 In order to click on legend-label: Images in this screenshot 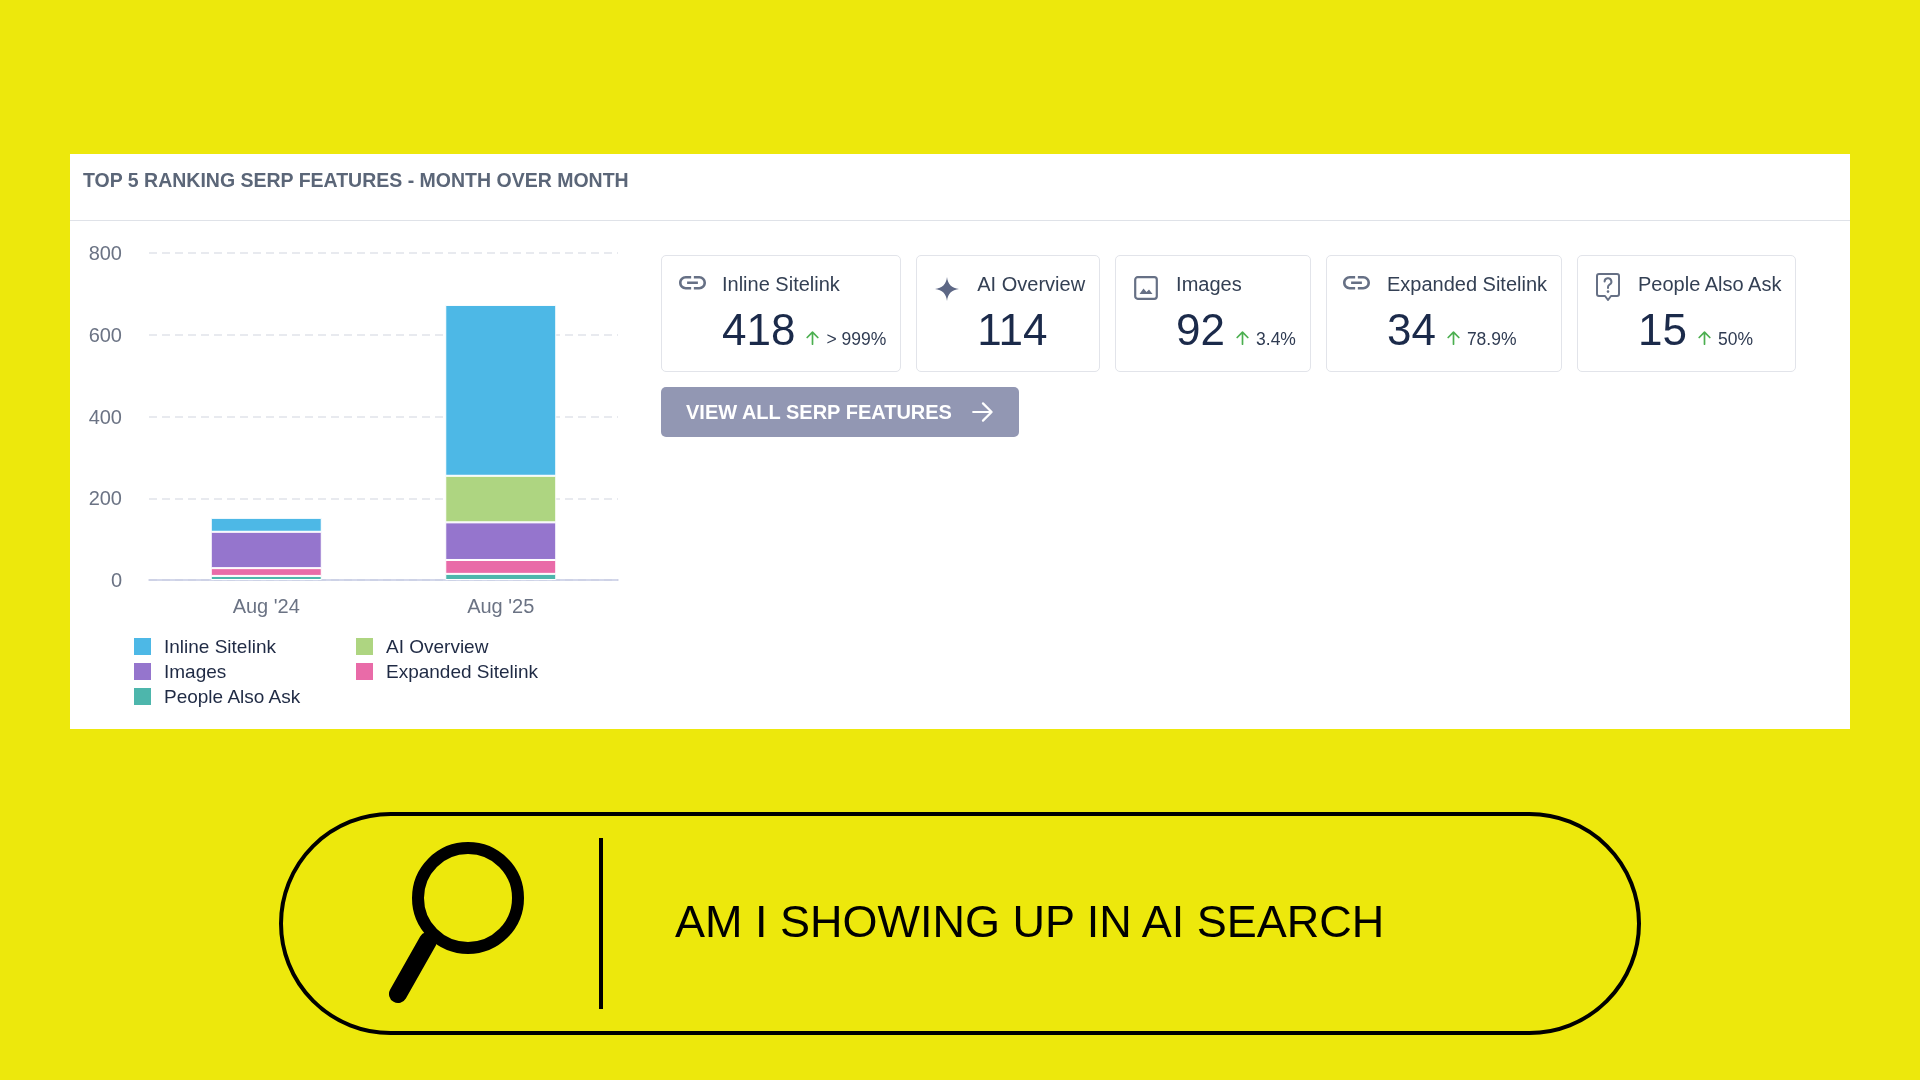, I will do `click(195, 671)`.